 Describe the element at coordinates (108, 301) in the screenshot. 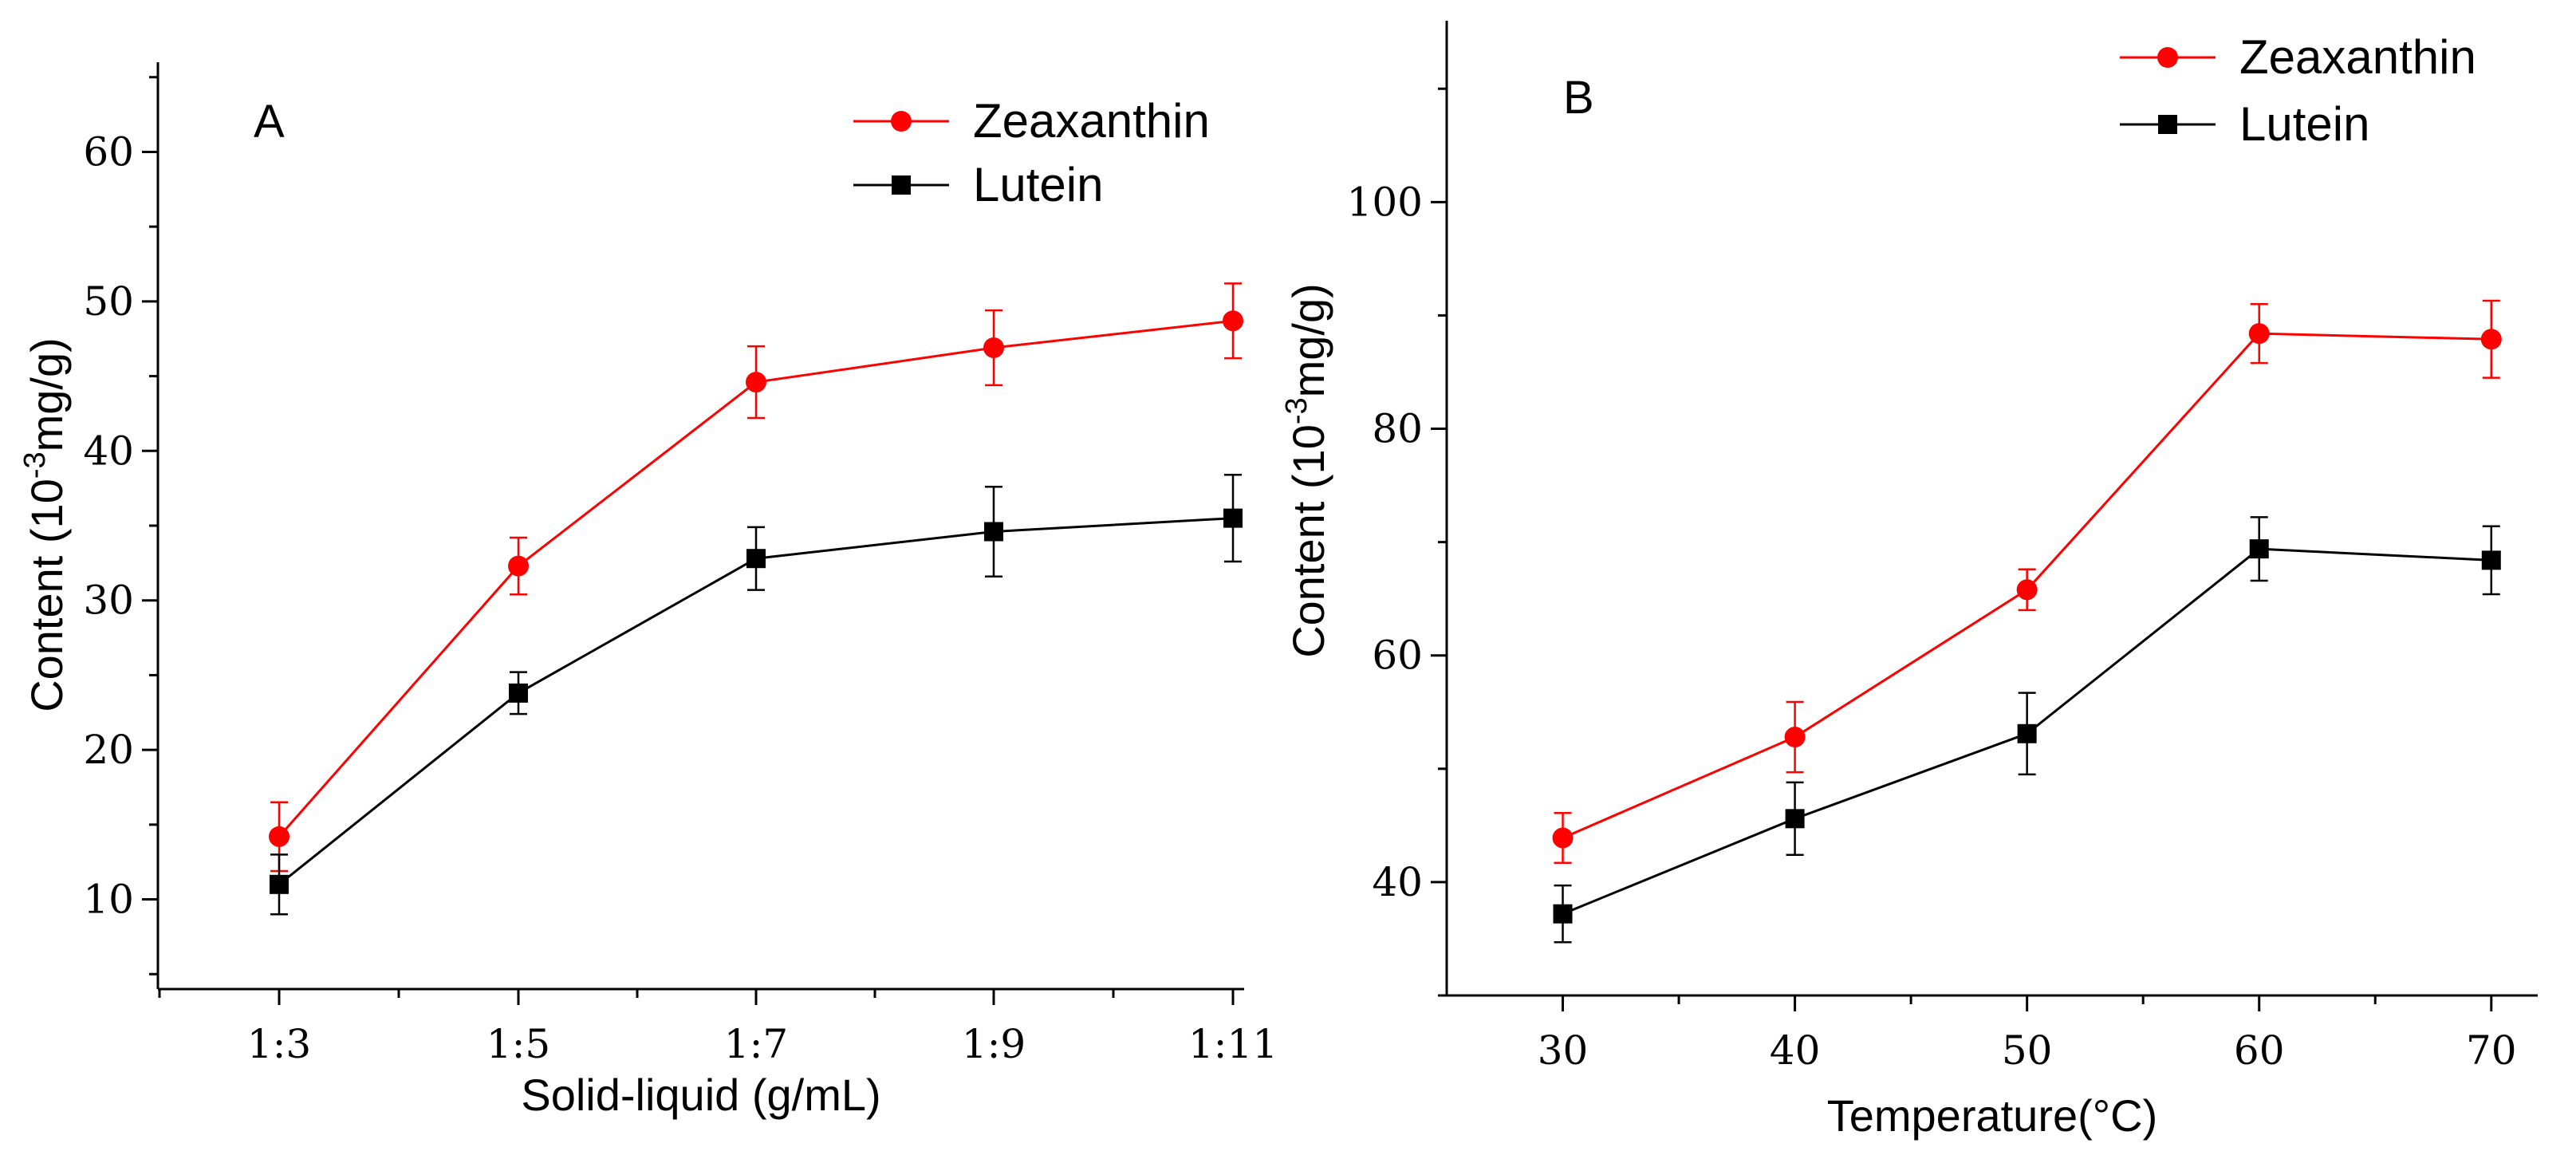

I see `y-tick-label: 50` at that location.